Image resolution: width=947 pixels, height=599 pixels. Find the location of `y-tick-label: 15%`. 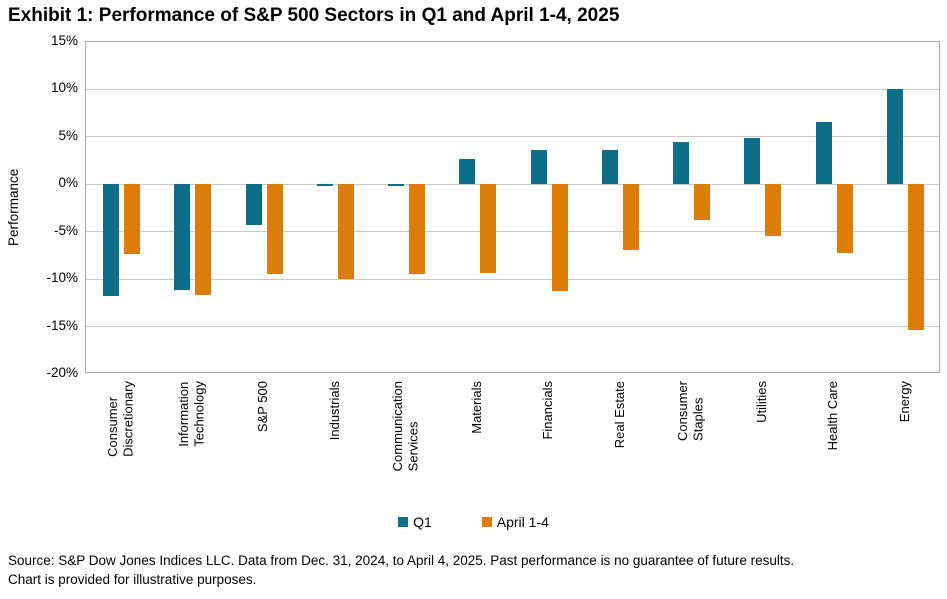

y-tick-label: 15% is located at coordinates (64, 40).